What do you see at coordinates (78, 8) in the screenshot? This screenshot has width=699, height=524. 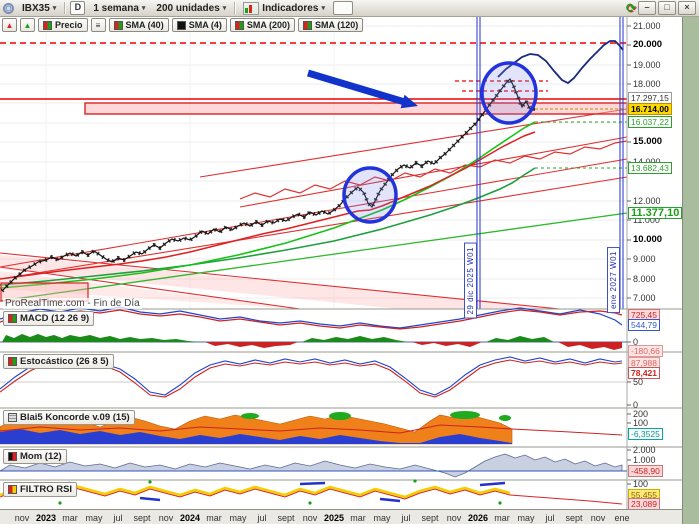 I see `daily-button: D` at bounding box center [78, 8].